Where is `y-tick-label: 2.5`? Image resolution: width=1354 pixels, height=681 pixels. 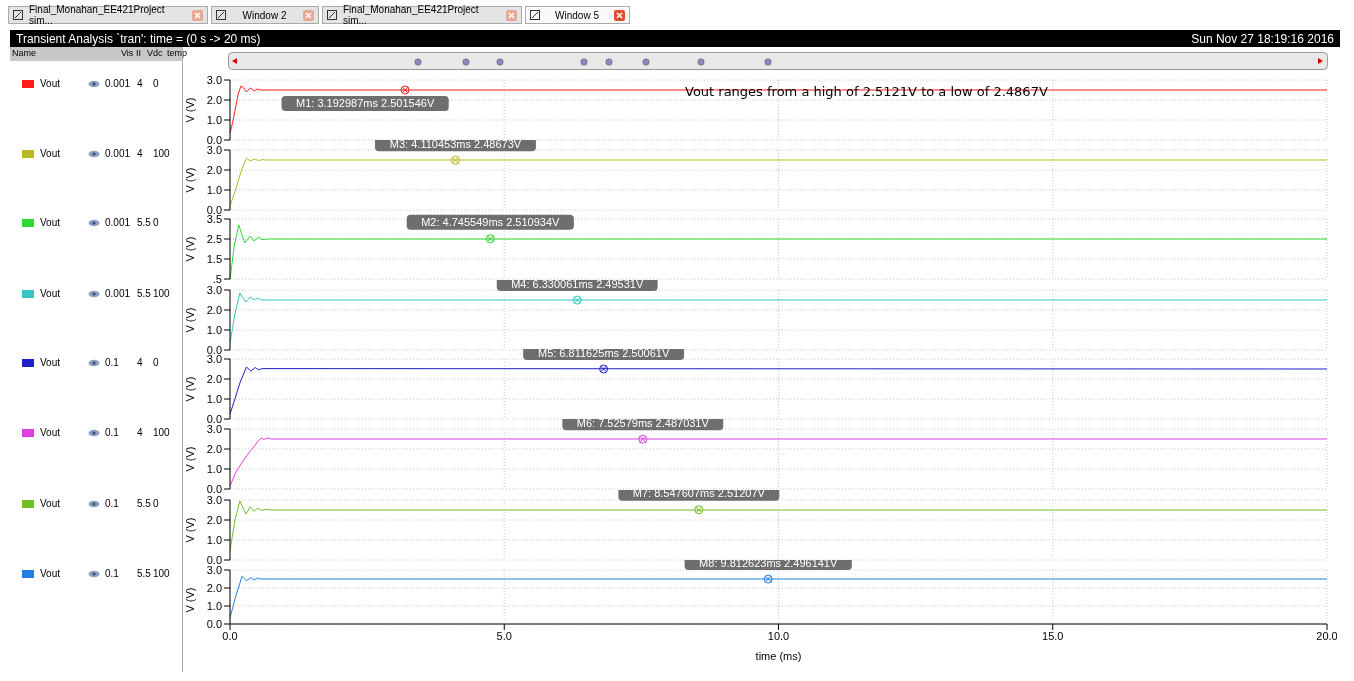
y-tick-label: 2.5 is located at coordinates (214, 238).